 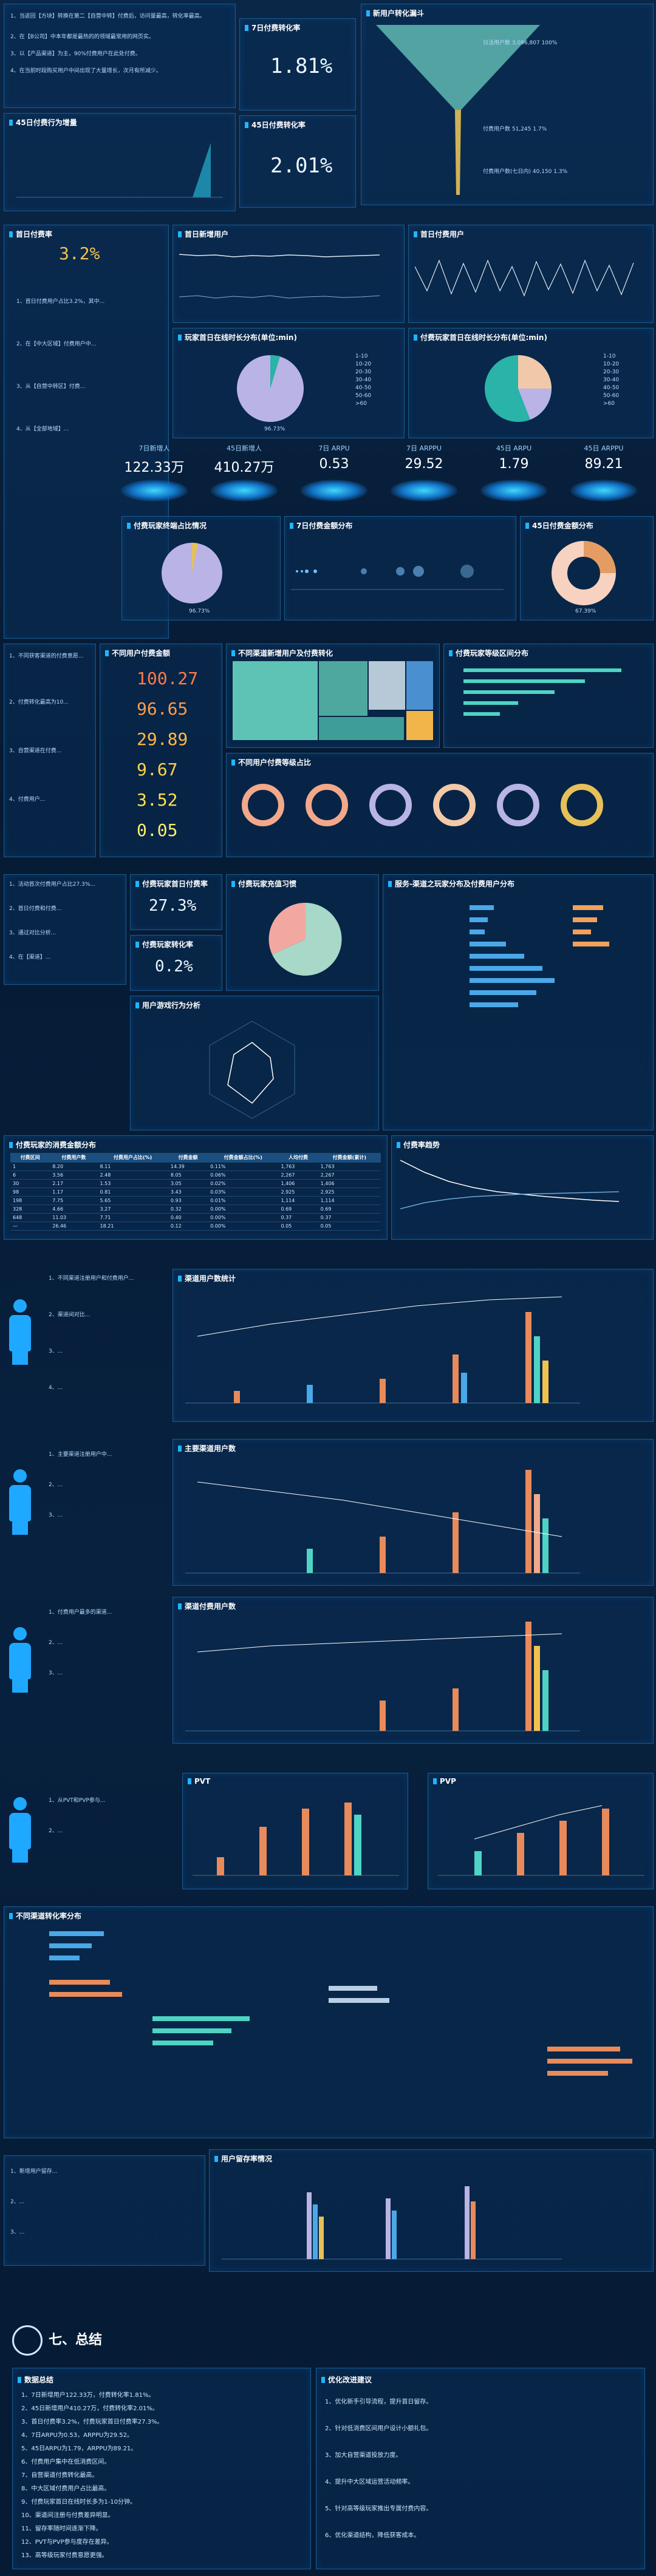 What do you see at coordinates (188, 1200) in the screenshot?
I see `table-cell: 0.93` at bounding box center [188, 1200].